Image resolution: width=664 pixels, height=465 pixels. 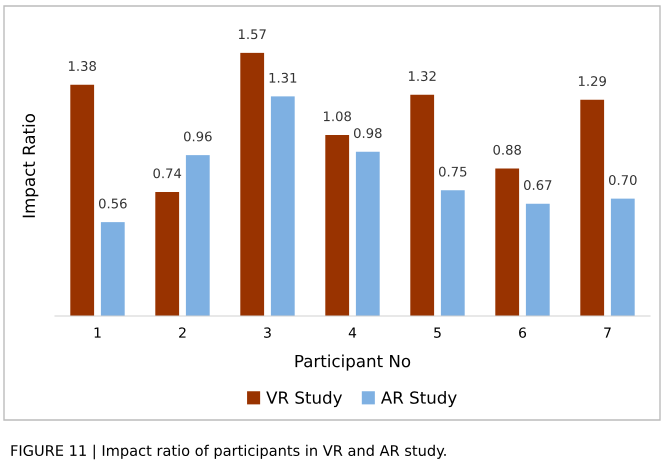 What do you see at coordinates (228, 452) in the screenshot?
I see `caption: FIGURE 11 | Impact ratio of participants in VR and AR study.` at bounding box center [228, 452].